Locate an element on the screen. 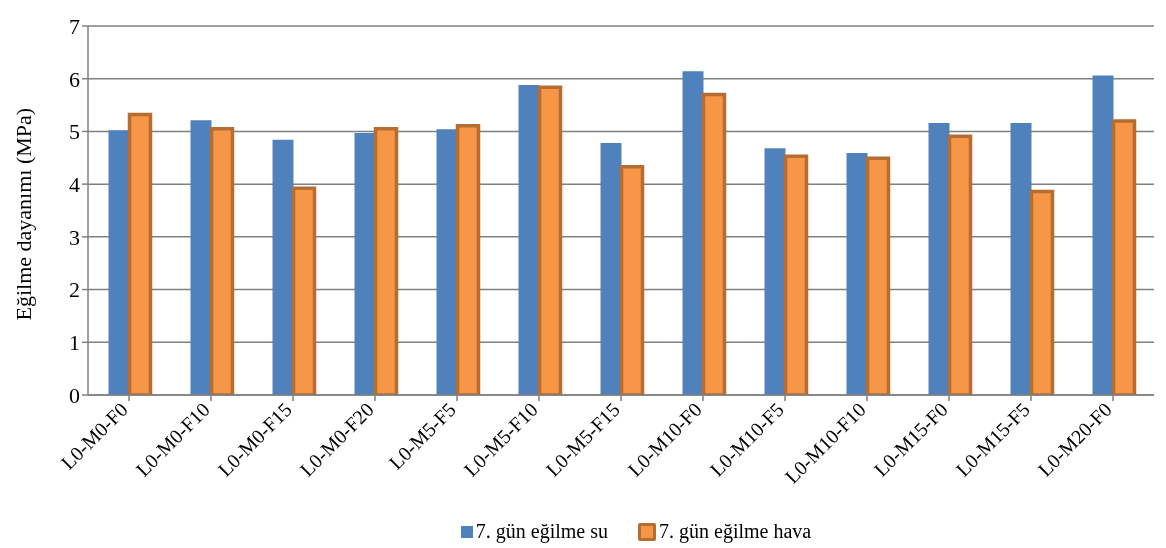 The width and height of the screenshot is (1166, 548). y-tick-label: 6 is located at coordinates (74, 79).